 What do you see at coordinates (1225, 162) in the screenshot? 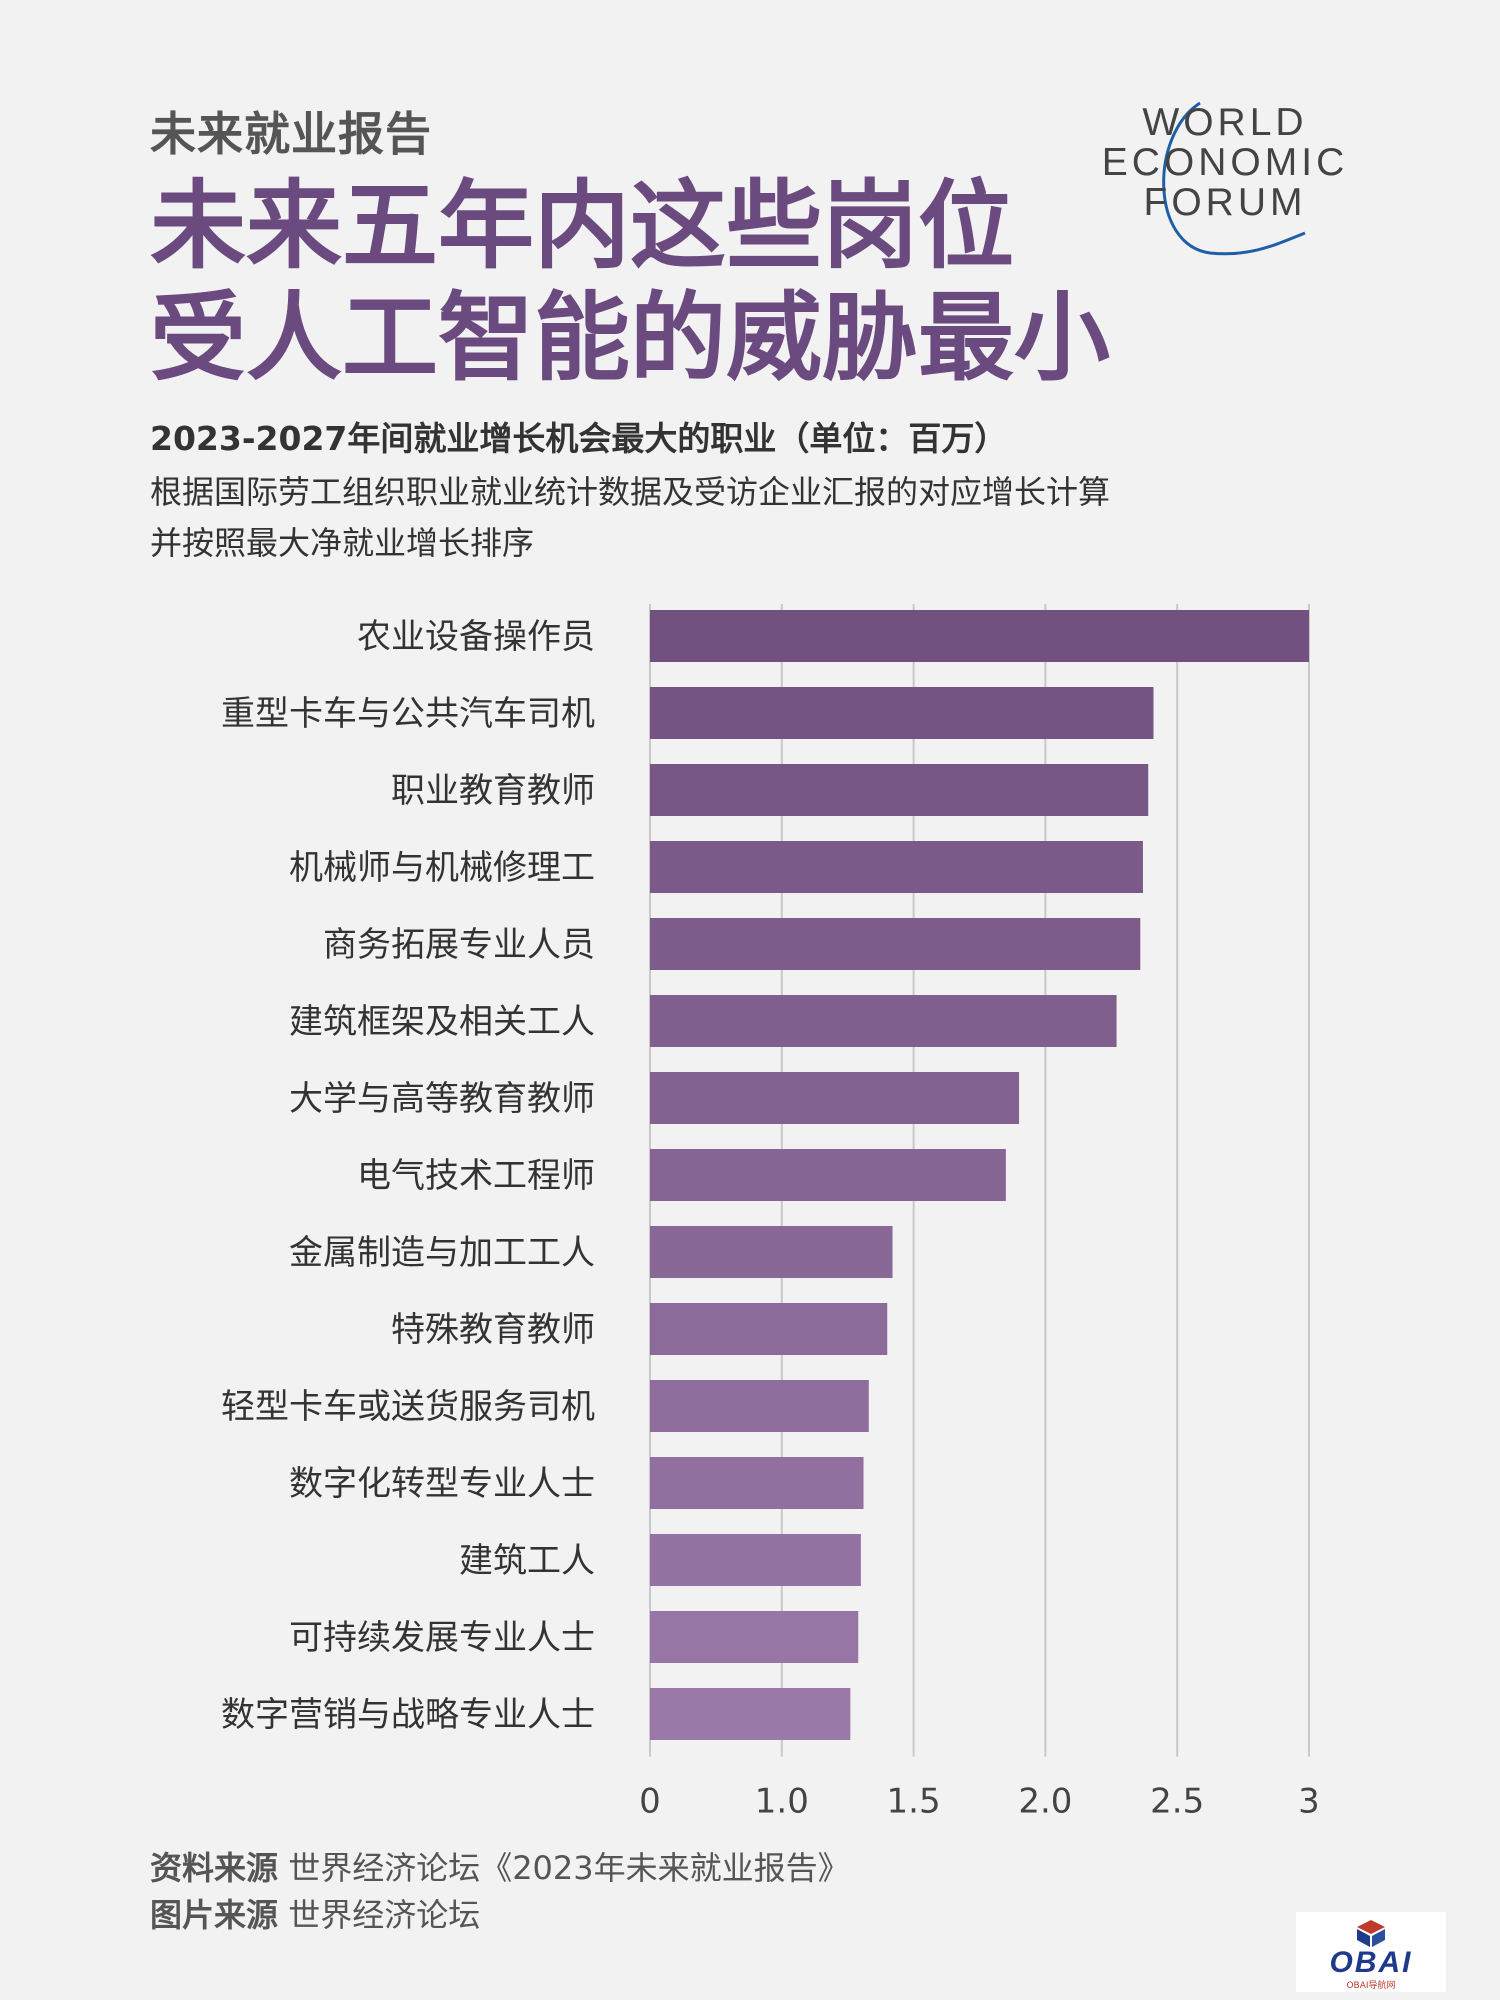
I see `logo-line-2: ECONOMIC` at bounding box center [1225, 162].